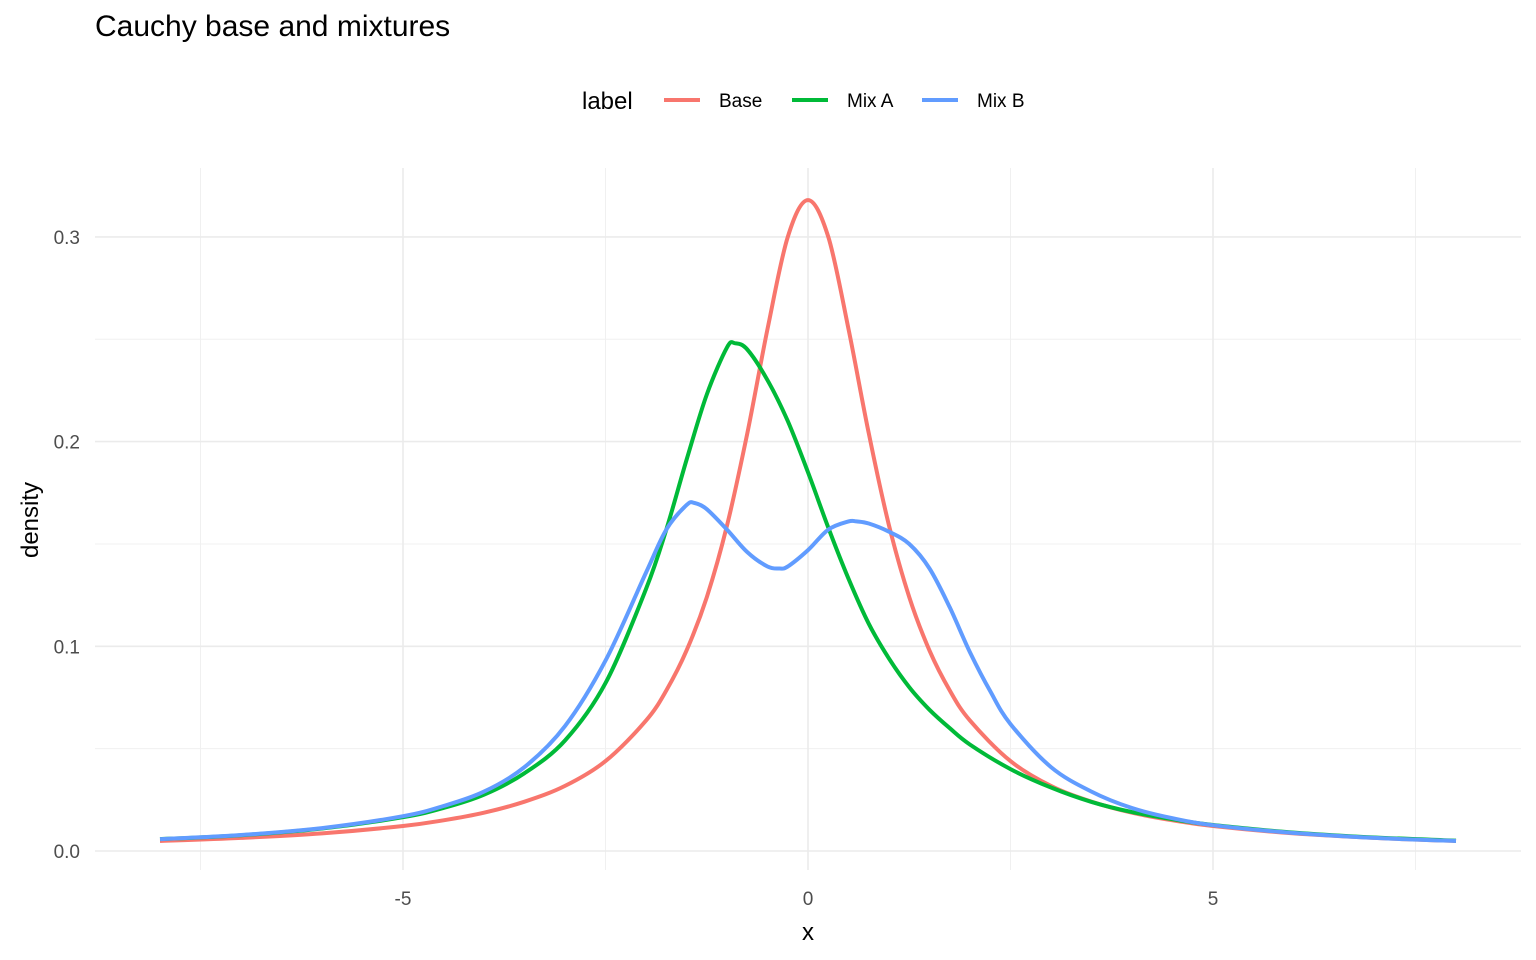  What do you see at coordinates (67, 545) in the screenshot?
I see `y-tick-labels: 0.0 0.1 0.2 0.3` at bounding box center [67, 545].